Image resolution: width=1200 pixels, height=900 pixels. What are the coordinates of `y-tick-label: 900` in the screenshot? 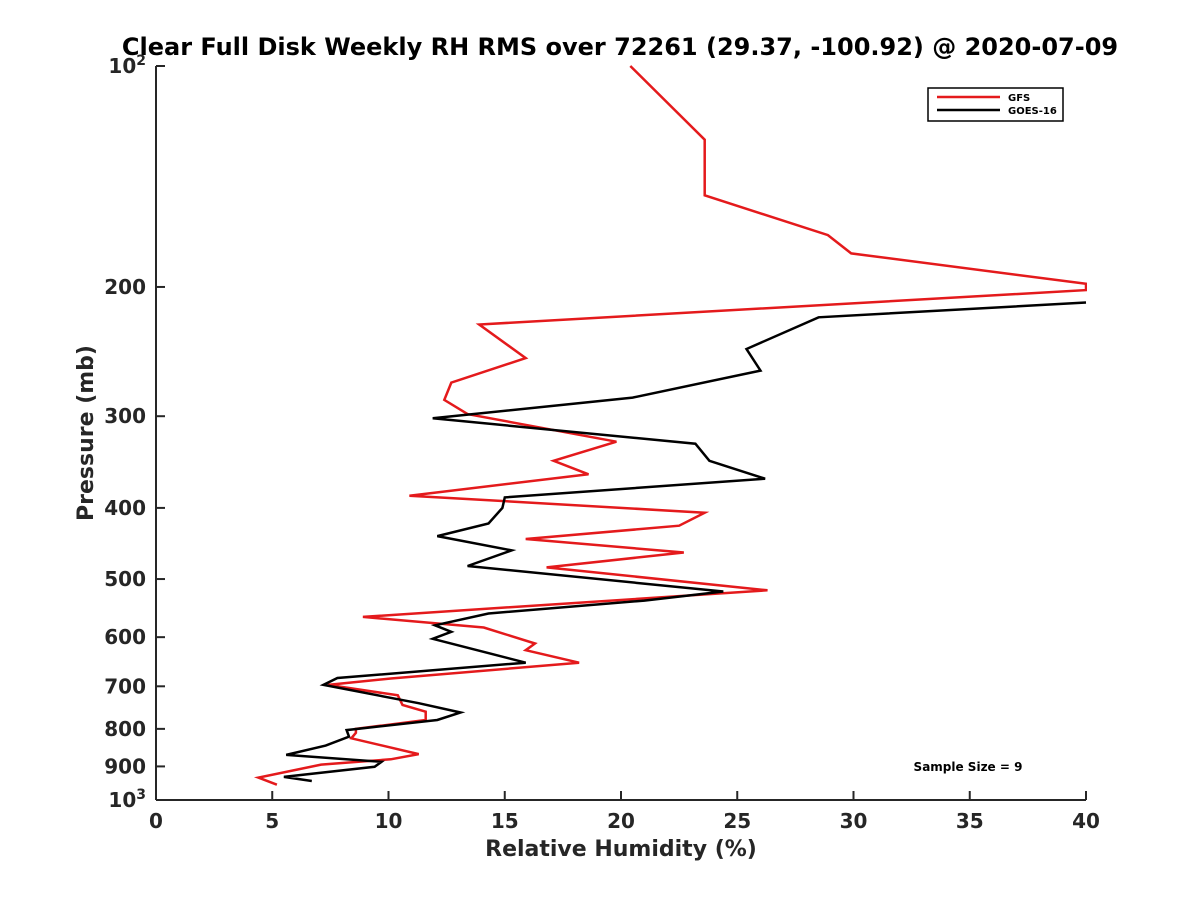 It's located at (125, 766).